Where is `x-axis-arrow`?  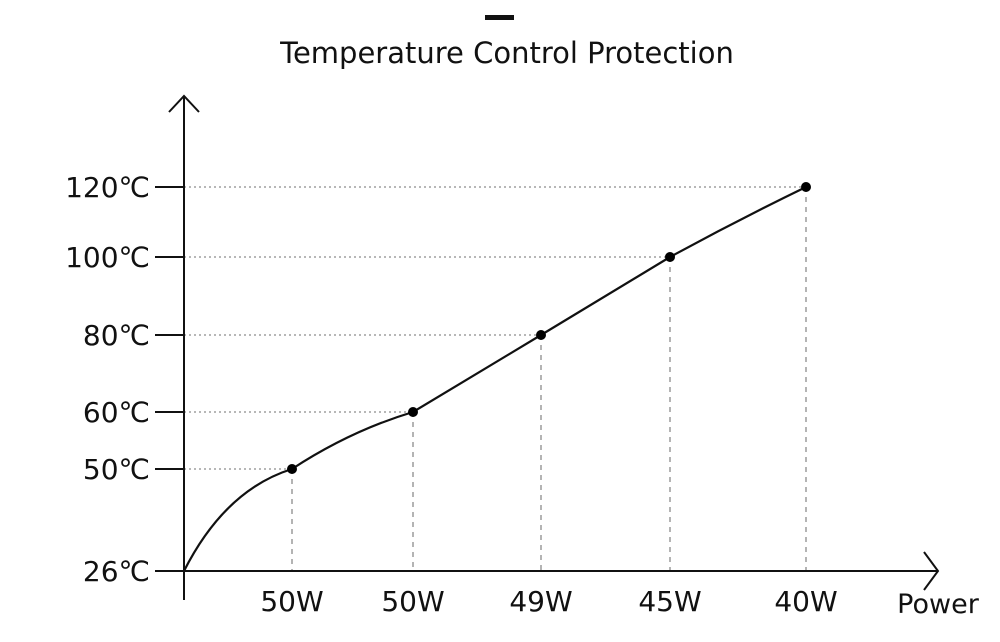 x-axis-arrow is located at coordinates (931, 571).